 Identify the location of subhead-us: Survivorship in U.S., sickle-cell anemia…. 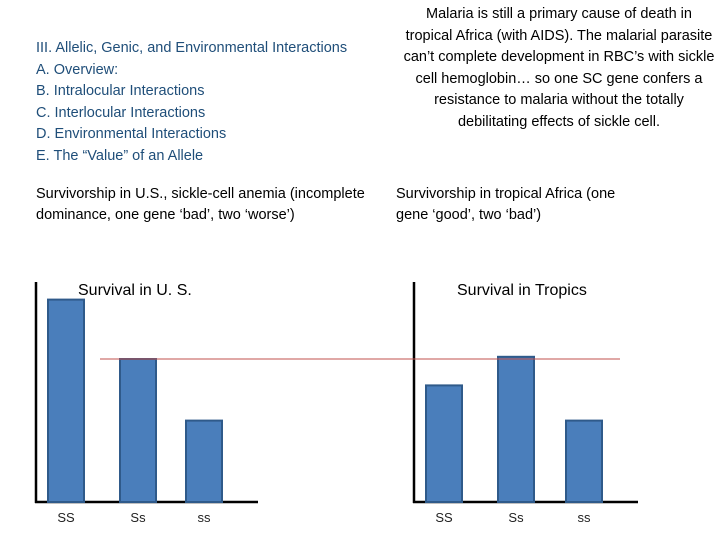
(200, 204).